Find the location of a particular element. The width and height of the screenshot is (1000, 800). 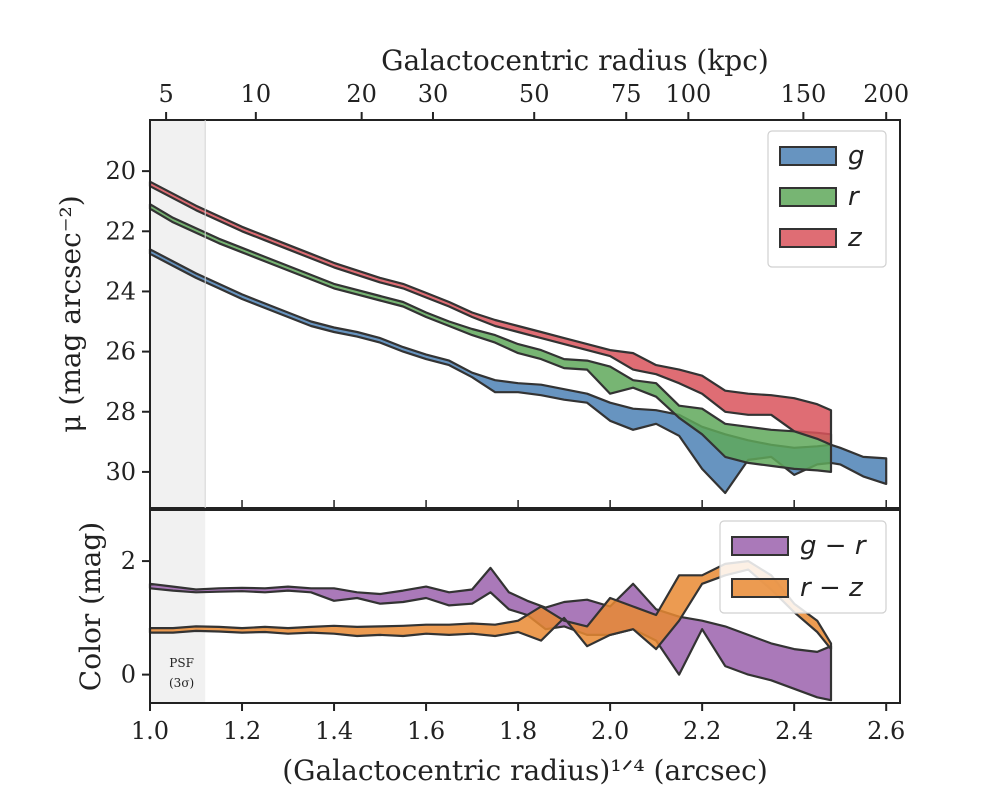

band-g-r is located at coordinates (490, 634).